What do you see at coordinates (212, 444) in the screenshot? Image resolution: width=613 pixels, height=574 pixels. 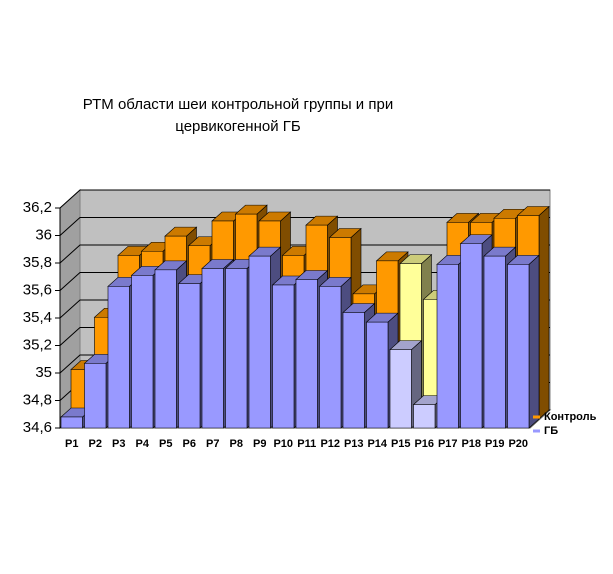 I see `x-tick-label: P7` at bounding box center [212, 444].